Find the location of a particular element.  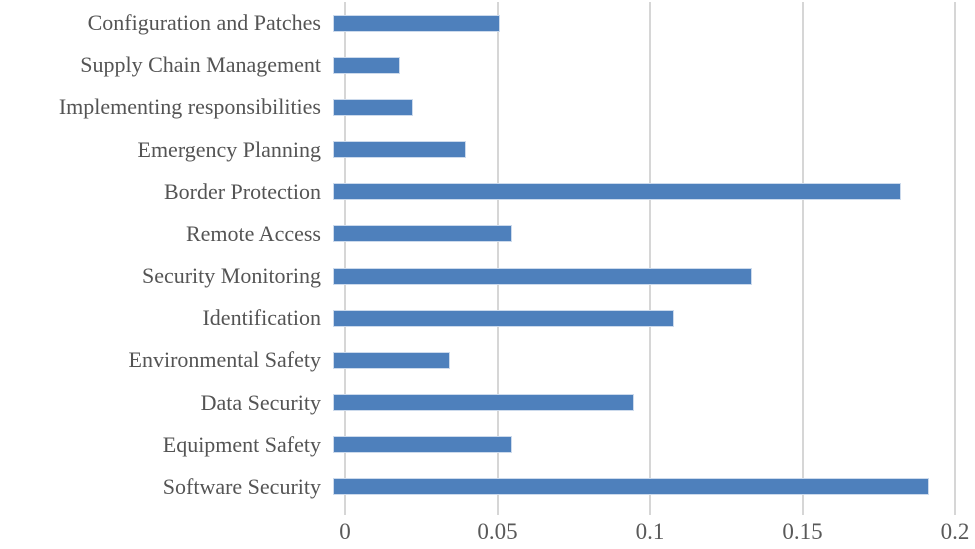

chart-row: Border Protection is located at coordinates (477, 192).